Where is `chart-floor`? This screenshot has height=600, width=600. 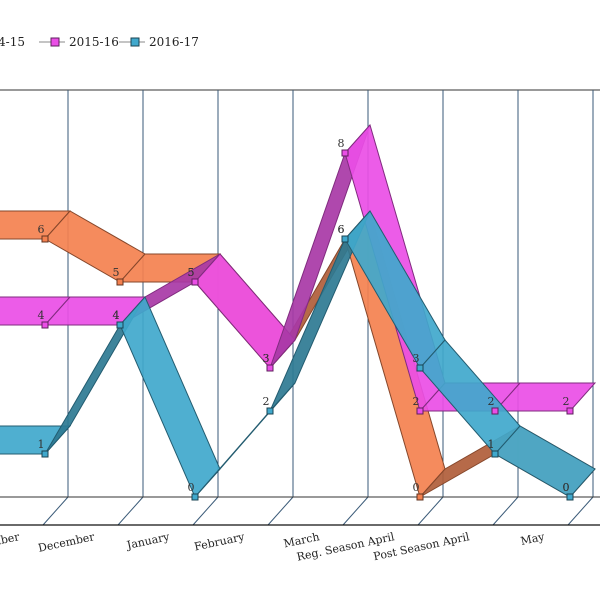
chart-floor is located at coordinates (300, 511).